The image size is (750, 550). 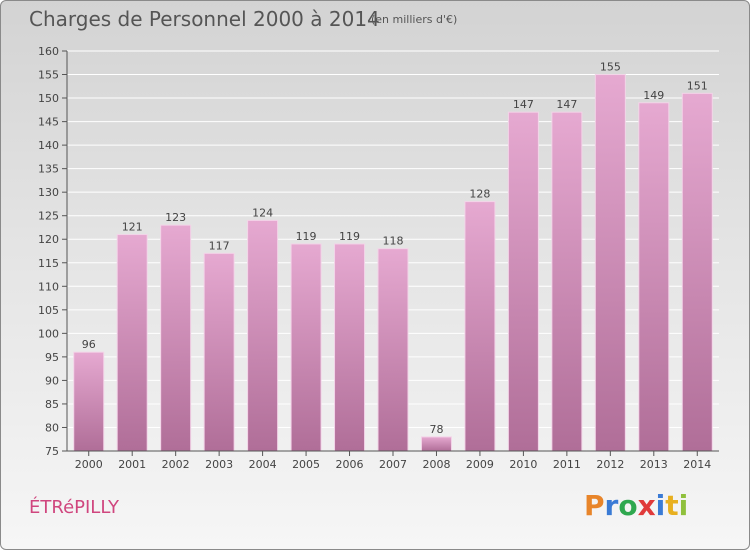 What do you see at coordinates (48, 310) in the screenshot?
I see `y-tick-label: 105` at bounding box center [48, 310].